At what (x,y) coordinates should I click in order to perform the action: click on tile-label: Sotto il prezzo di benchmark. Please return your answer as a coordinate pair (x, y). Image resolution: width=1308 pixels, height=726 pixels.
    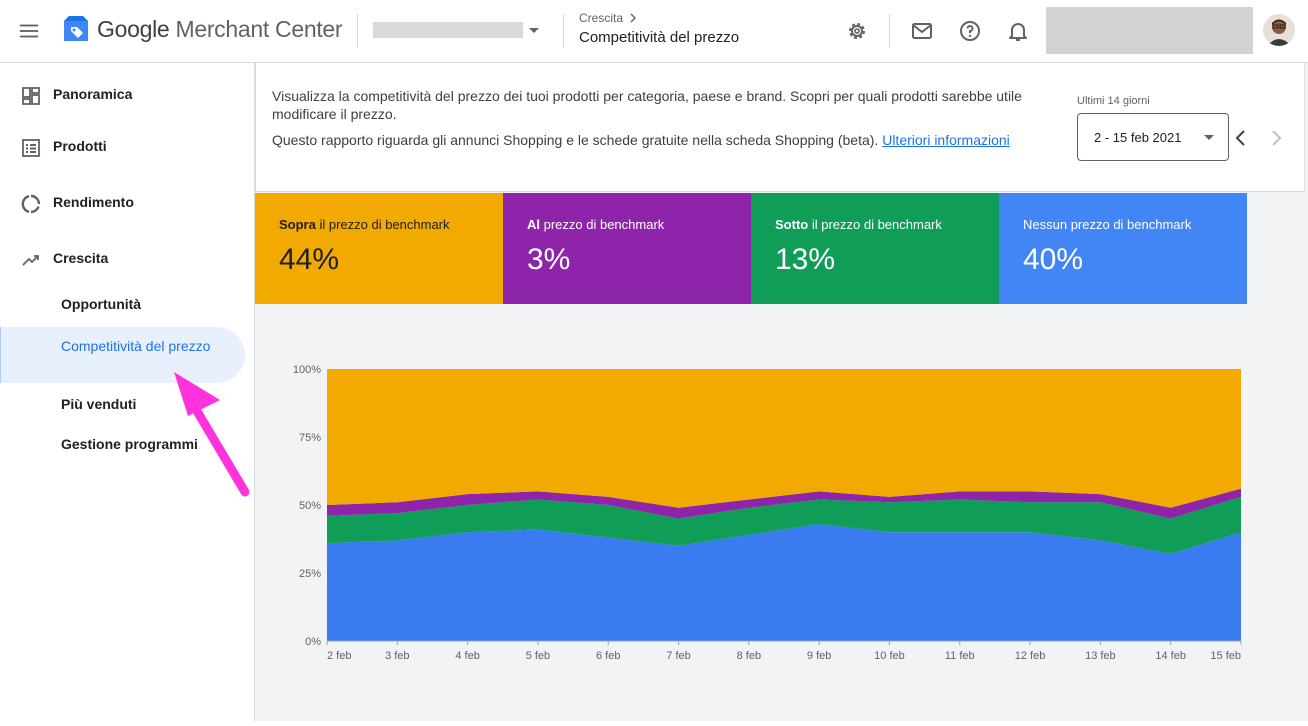
    Looking at the image, I should click on (858, 224).